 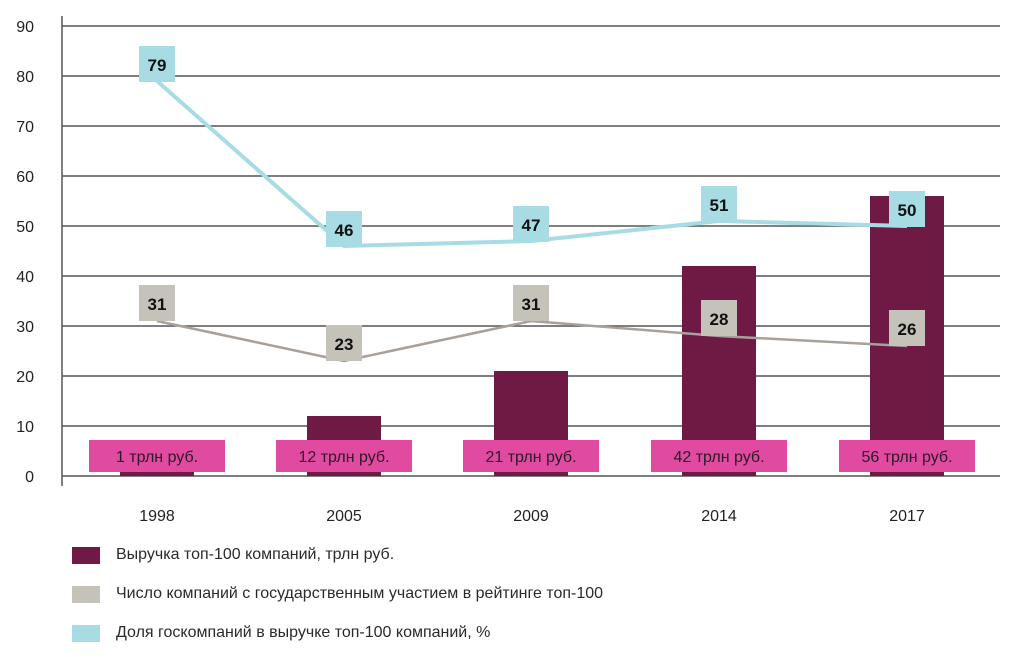 I want to click on x-tick-label: 2009, so click(x=531, y=516).